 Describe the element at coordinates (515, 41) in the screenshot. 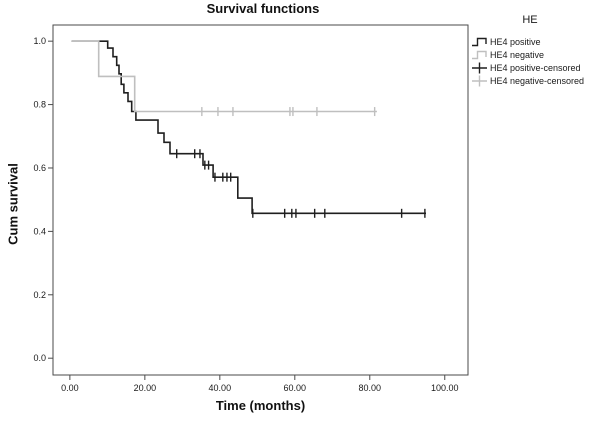

I see `legend-item-label: HE4 positive` at that location.